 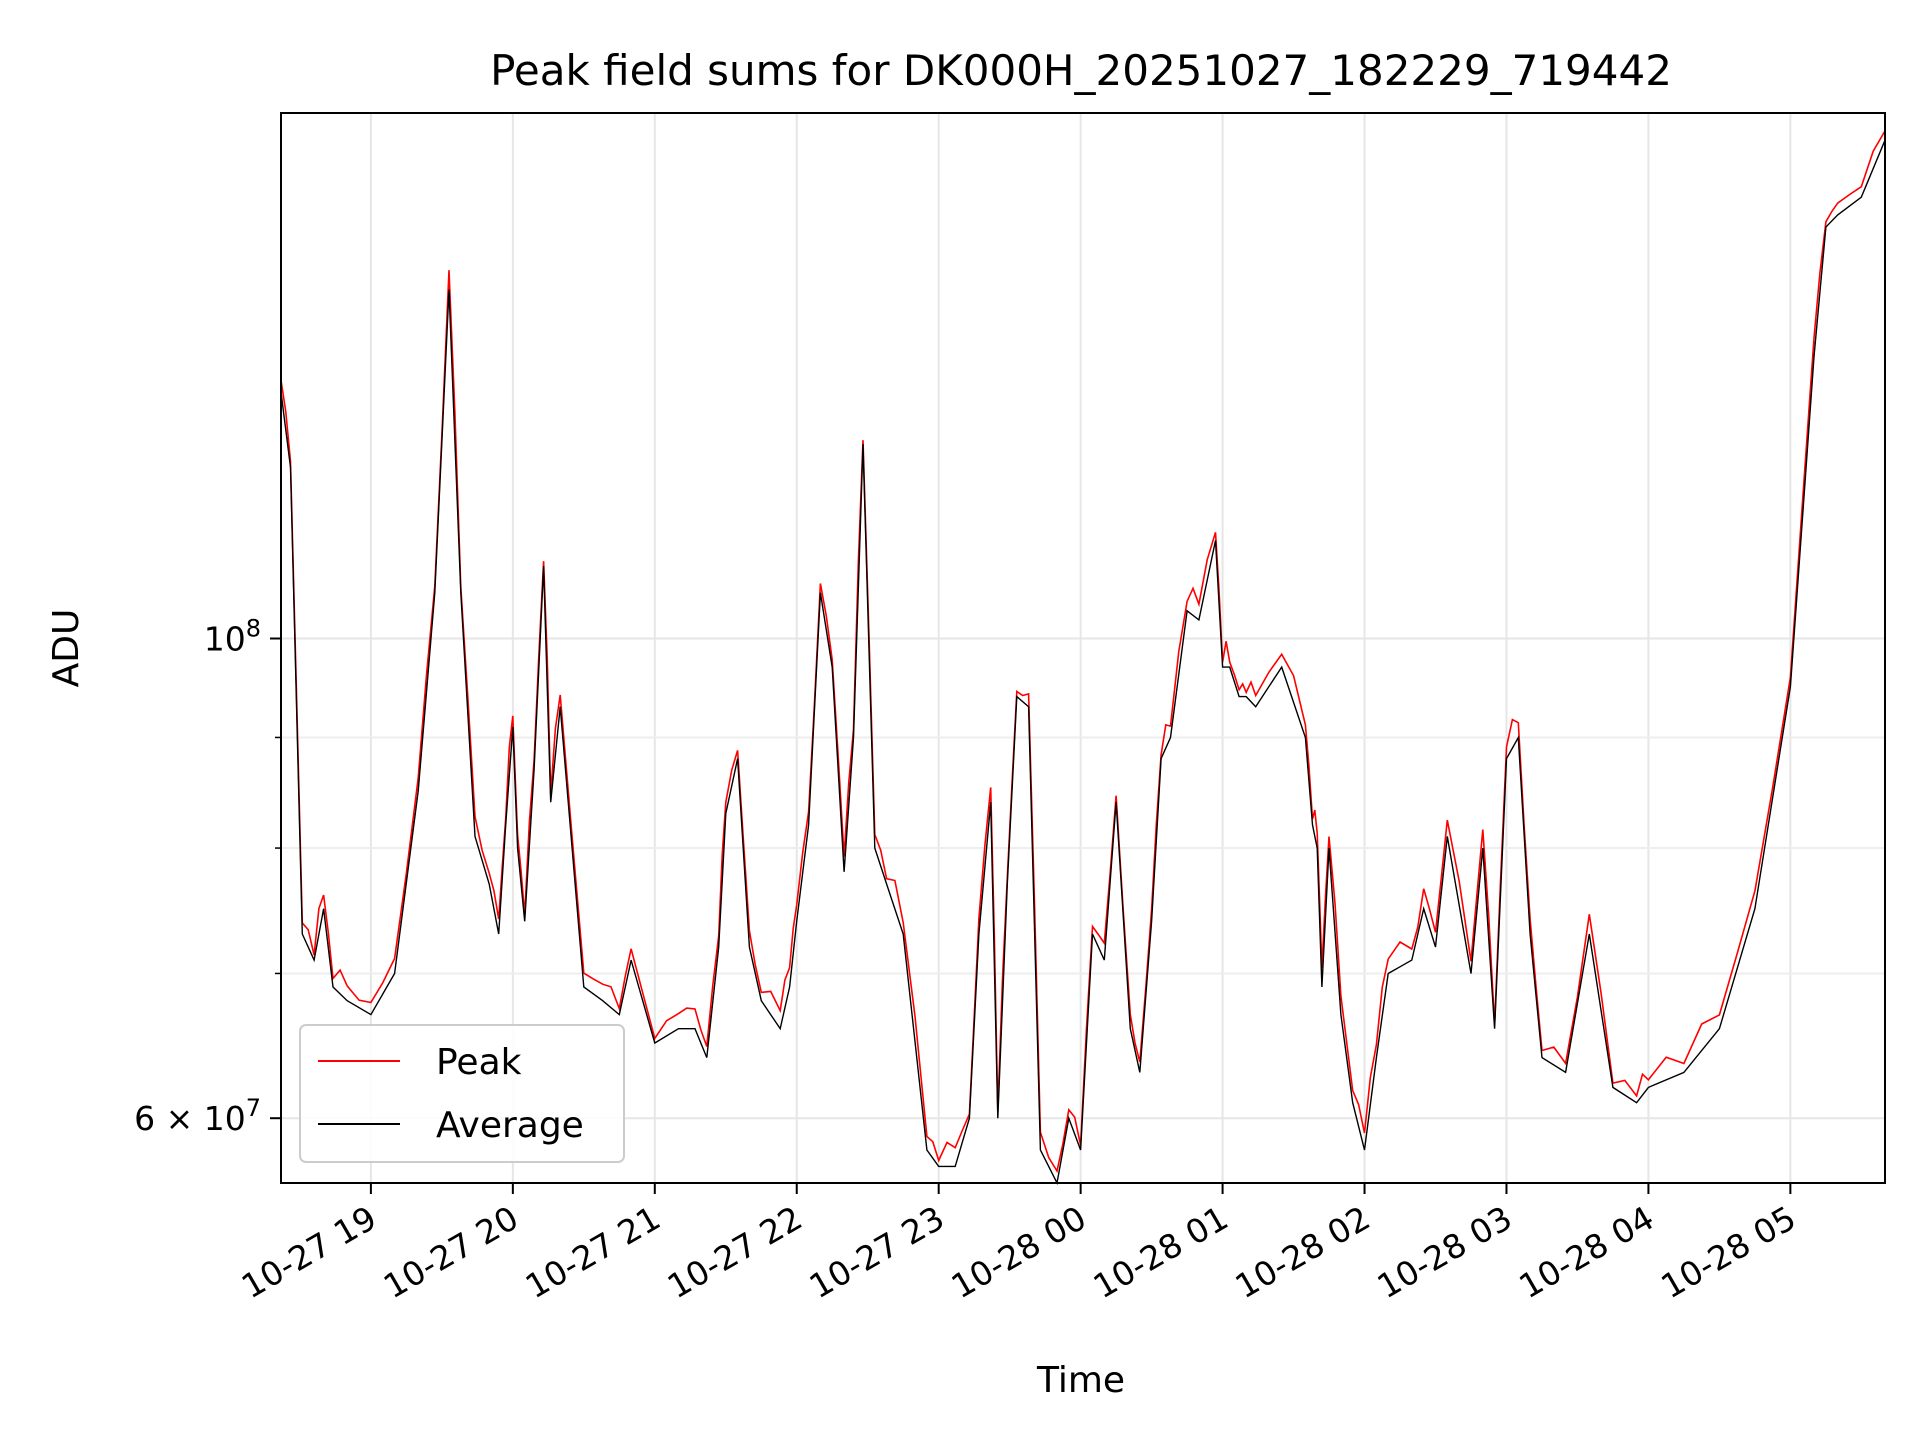 I want to click on y-tick-label: 6 × 107, so click(x=197, y=1116).